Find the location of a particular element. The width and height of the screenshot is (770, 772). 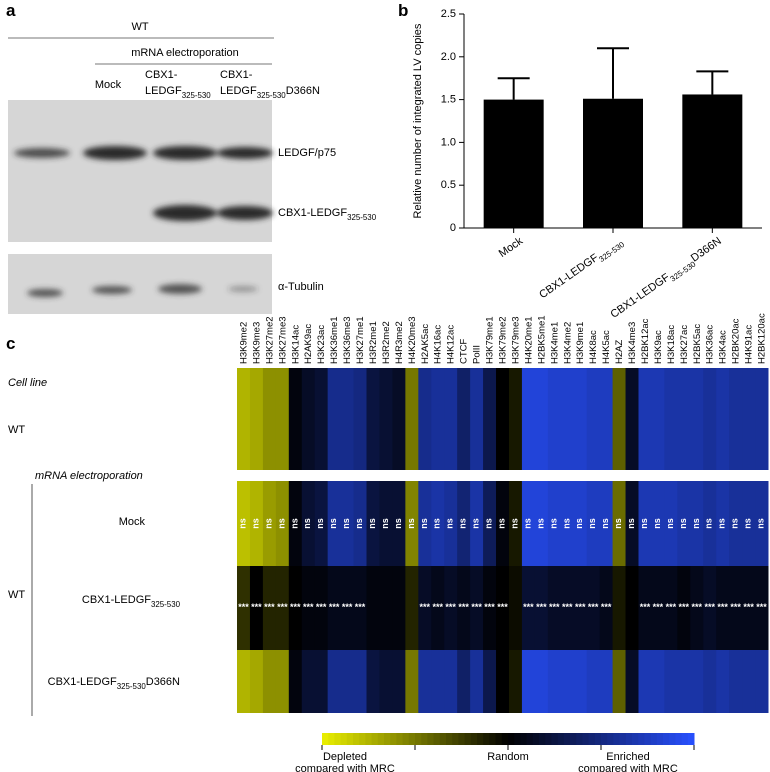

column-label: H3K23ac is located at coordinates (321, 344).